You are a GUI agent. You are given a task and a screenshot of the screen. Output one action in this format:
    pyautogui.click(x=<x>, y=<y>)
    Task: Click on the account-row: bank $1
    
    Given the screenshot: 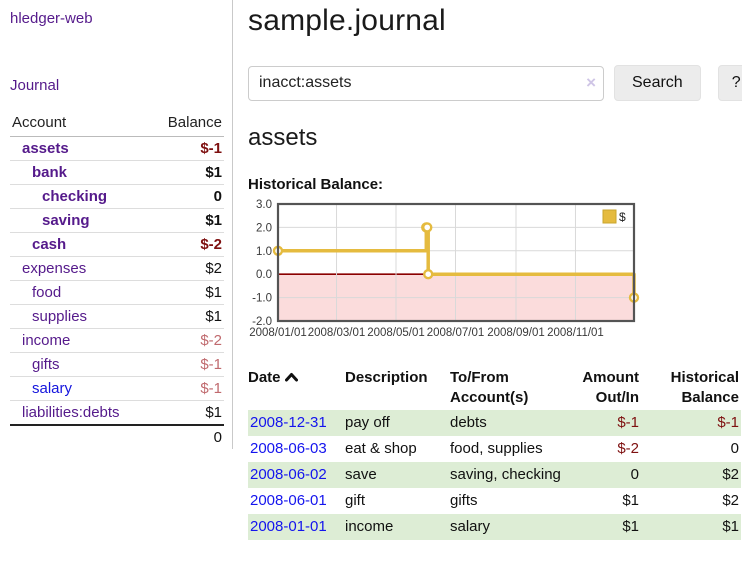 What is the action you would take?
    pyautogui.click(x=117, y=172)
    